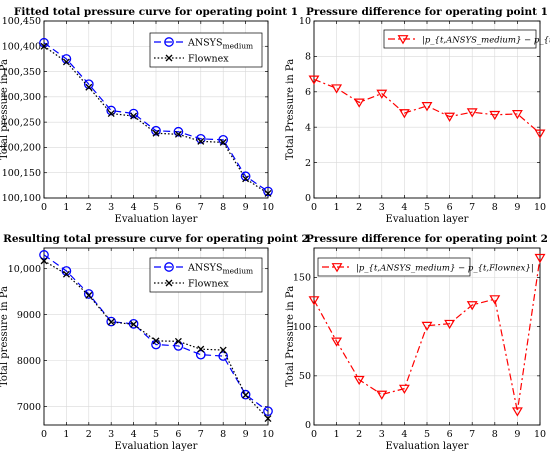 This screenshot has height=456, width=550. What do you see at coordinates (21, 72) in the screenshot?
I see `y-tick-label: 100,350` at bounding box center [21, 72].